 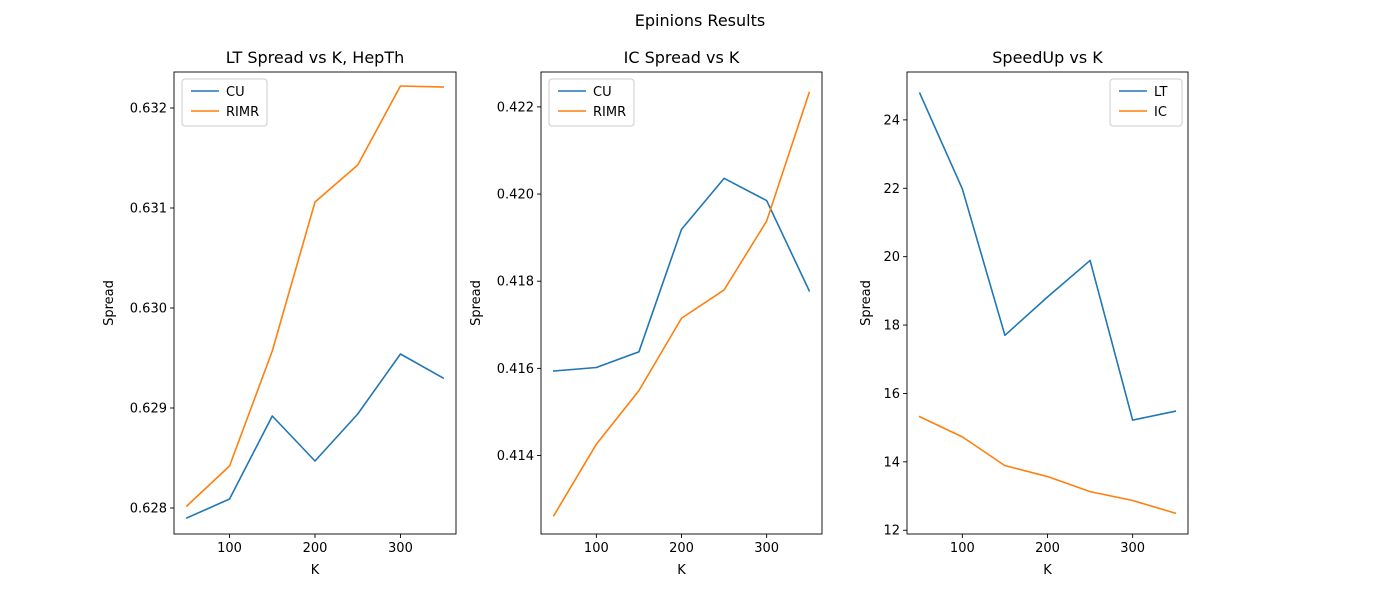 I want to click on legend-box, so click(x=1146, y=102).